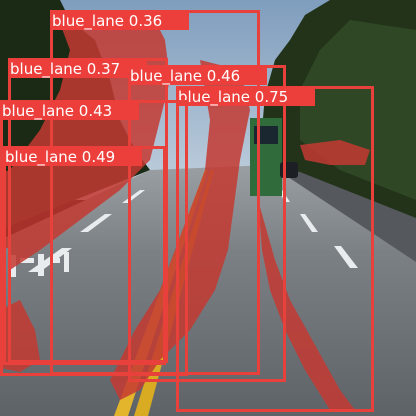 Image resolution: width=416 pixels, height=416 pixels. Describe the element at coordinates (185, 76) in the screenshot. I see `detection-label: blue_lane 0.46` at that location.